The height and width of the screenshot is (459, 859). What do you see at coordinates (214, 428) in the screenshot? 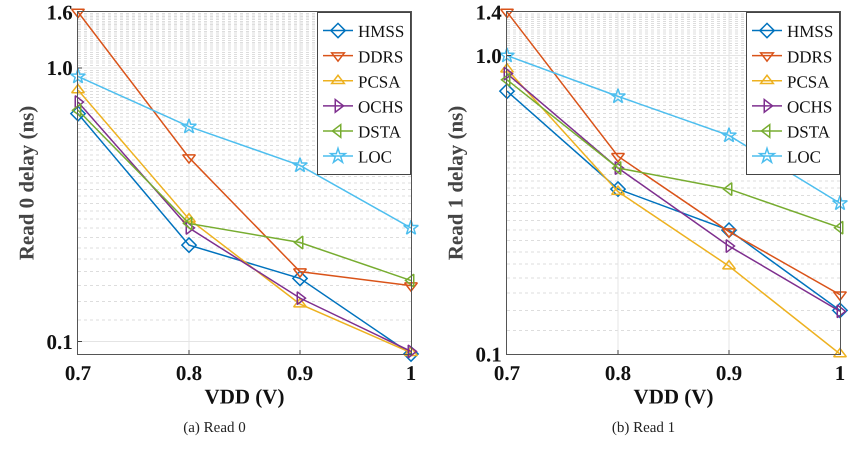
I see `text: (a) Read 0` at bounding box center [214, 428].